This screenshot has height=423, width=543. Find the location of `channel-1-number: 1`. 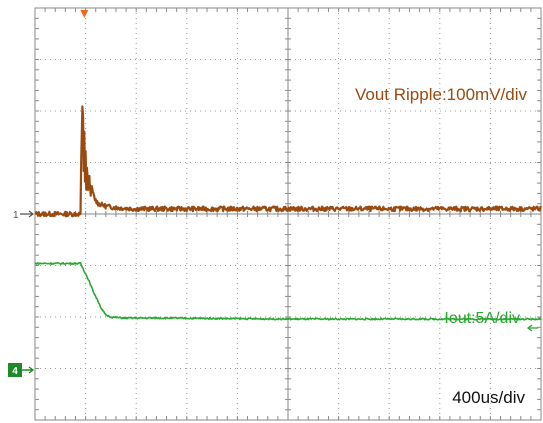

channel-1-number: 1 is located at coordinates (16, 215).